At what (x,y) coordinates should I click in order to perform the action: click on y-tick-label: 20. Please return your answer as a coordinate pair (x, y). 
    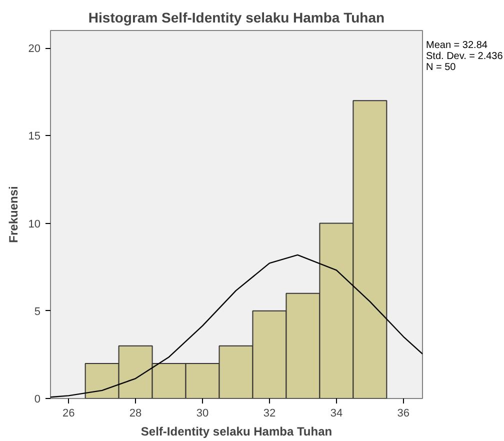
    Looking at the image, I should click on (34, 49).